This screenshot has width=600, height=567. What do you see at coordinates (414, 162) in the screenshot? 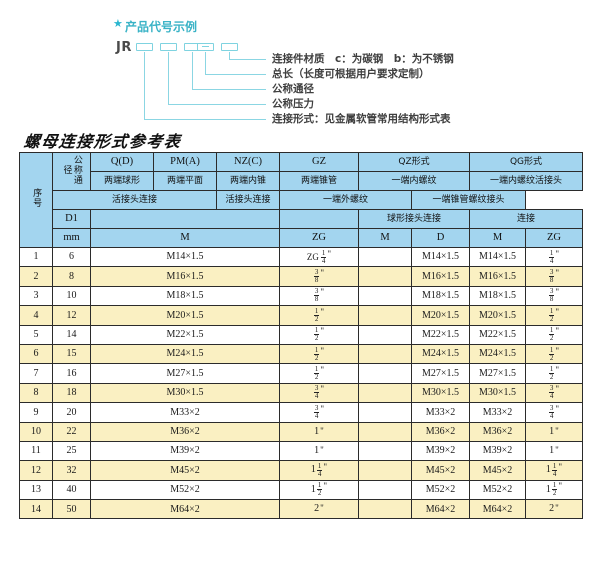
I see `header-group-qz: QZ形式` at bounding box center [414, 162].